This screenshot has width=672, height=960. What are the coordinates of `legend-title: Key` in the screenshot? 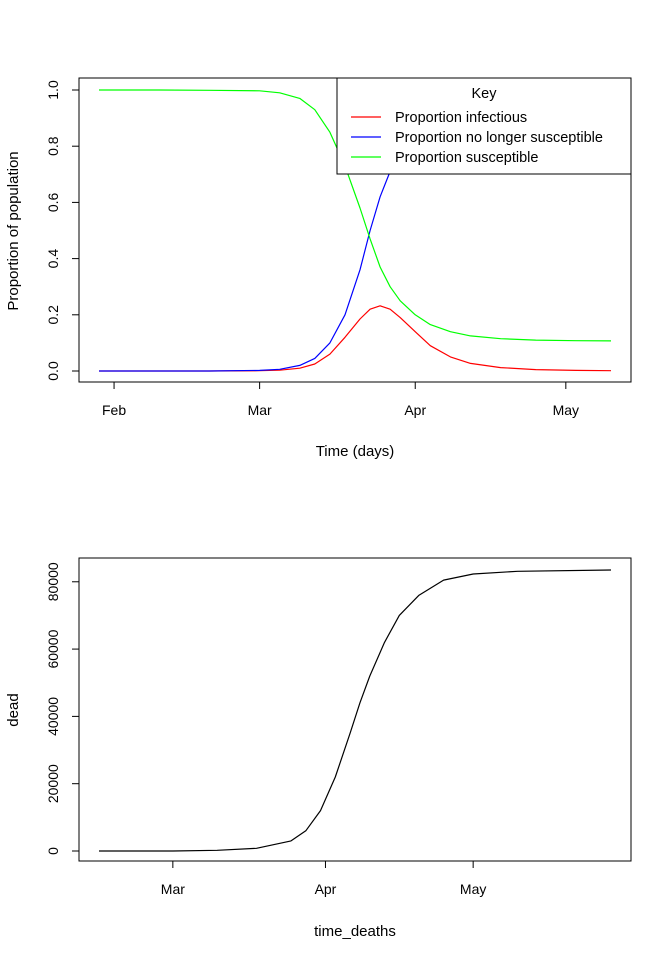 It's located at (485, 94).